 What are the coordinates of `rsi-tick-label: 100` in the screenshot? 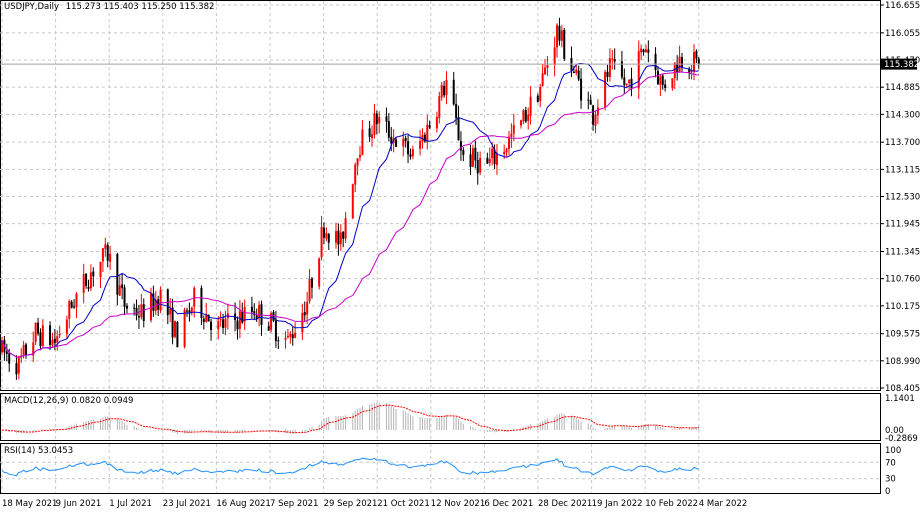 It's located at (893, 451).